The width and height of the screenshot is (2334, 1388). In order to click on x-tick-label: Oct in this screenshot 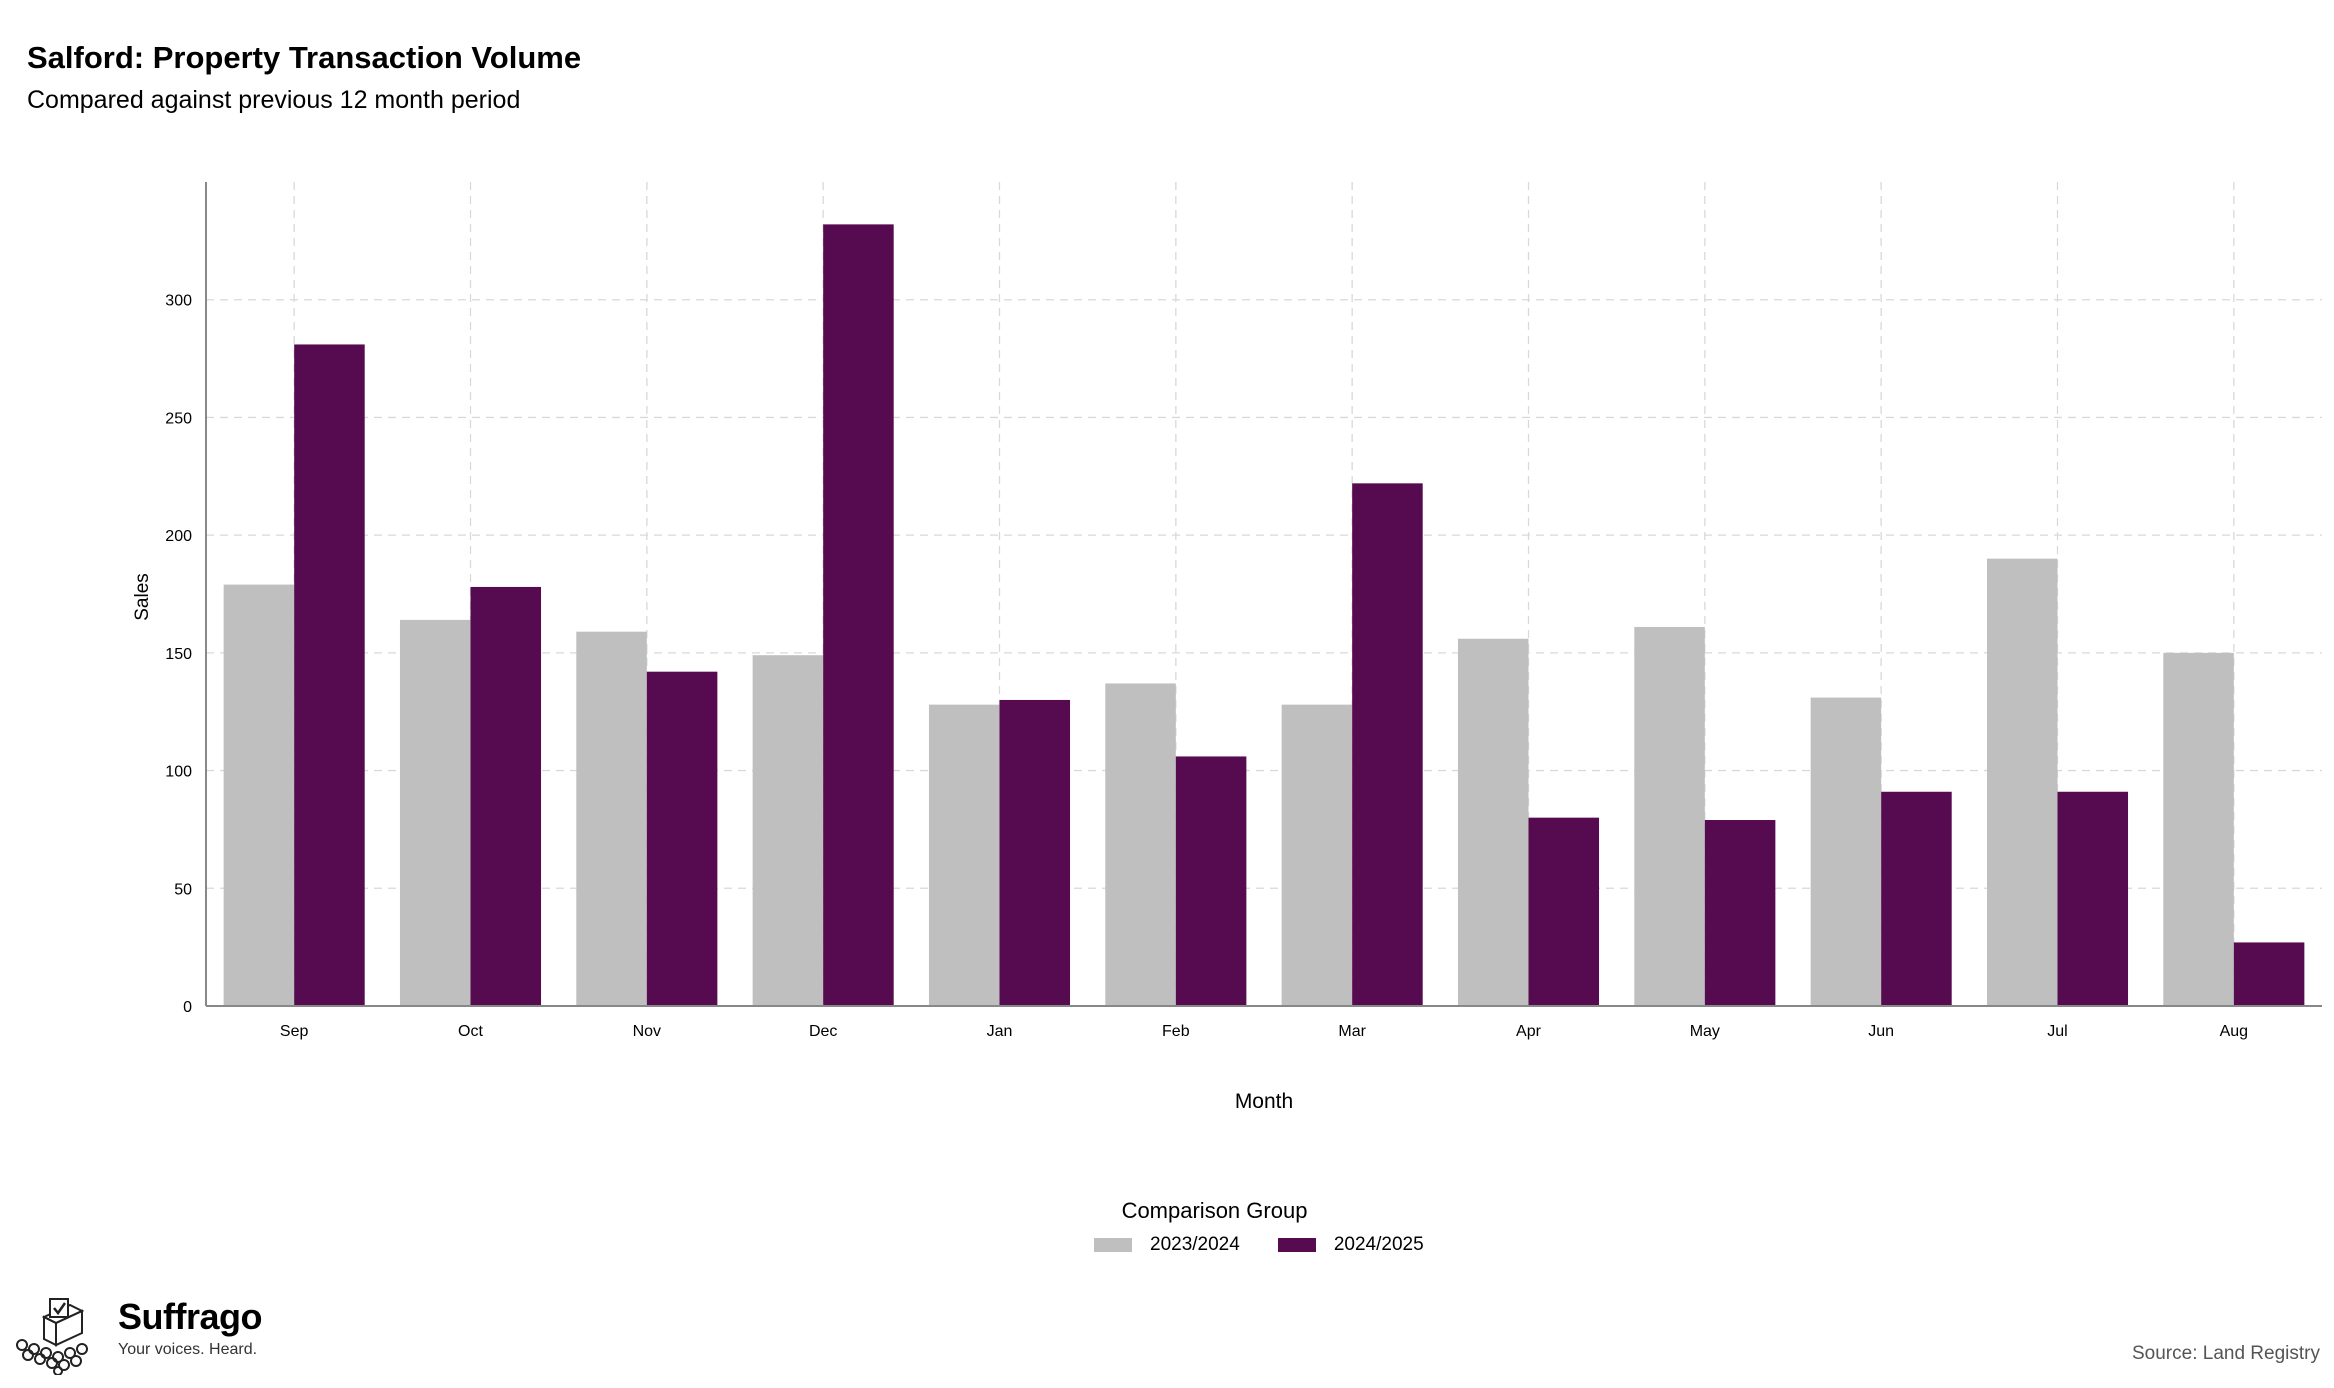, I will do `click(470, 1031)`.